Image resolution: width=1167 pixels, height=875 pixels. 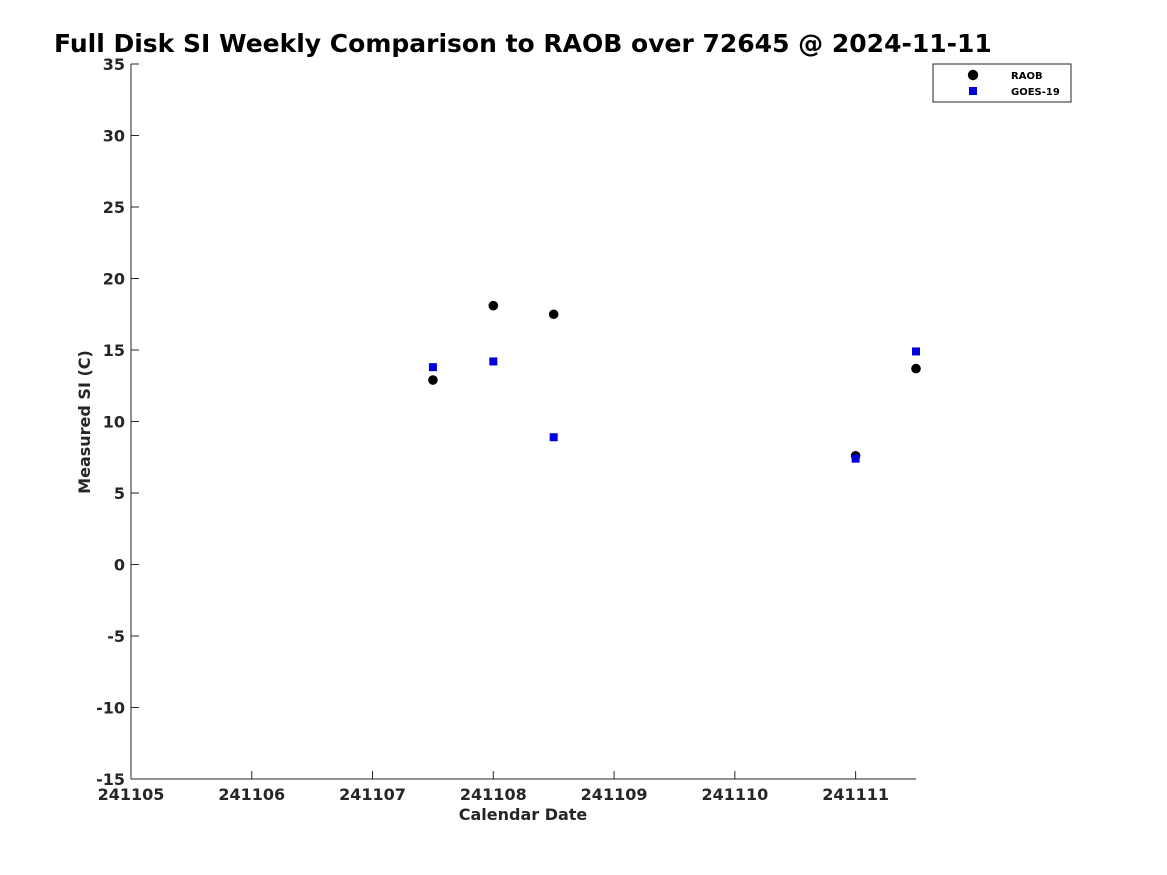 I want to click on x-tick-label: 241111, so click(x=855, y=794).